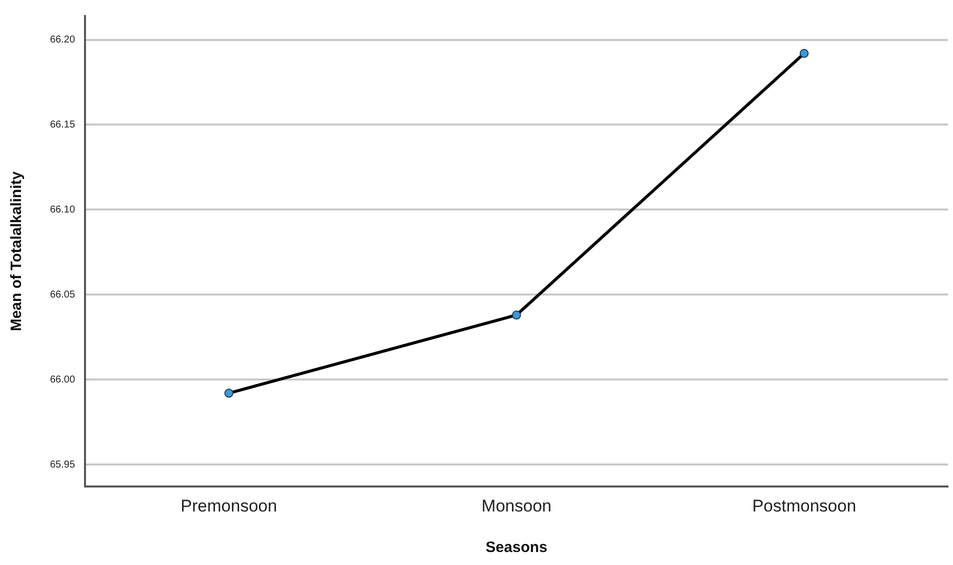 This screenshot has width=953, height=565. I want to click on y-tick-label: 66.10, so click(63, 210).